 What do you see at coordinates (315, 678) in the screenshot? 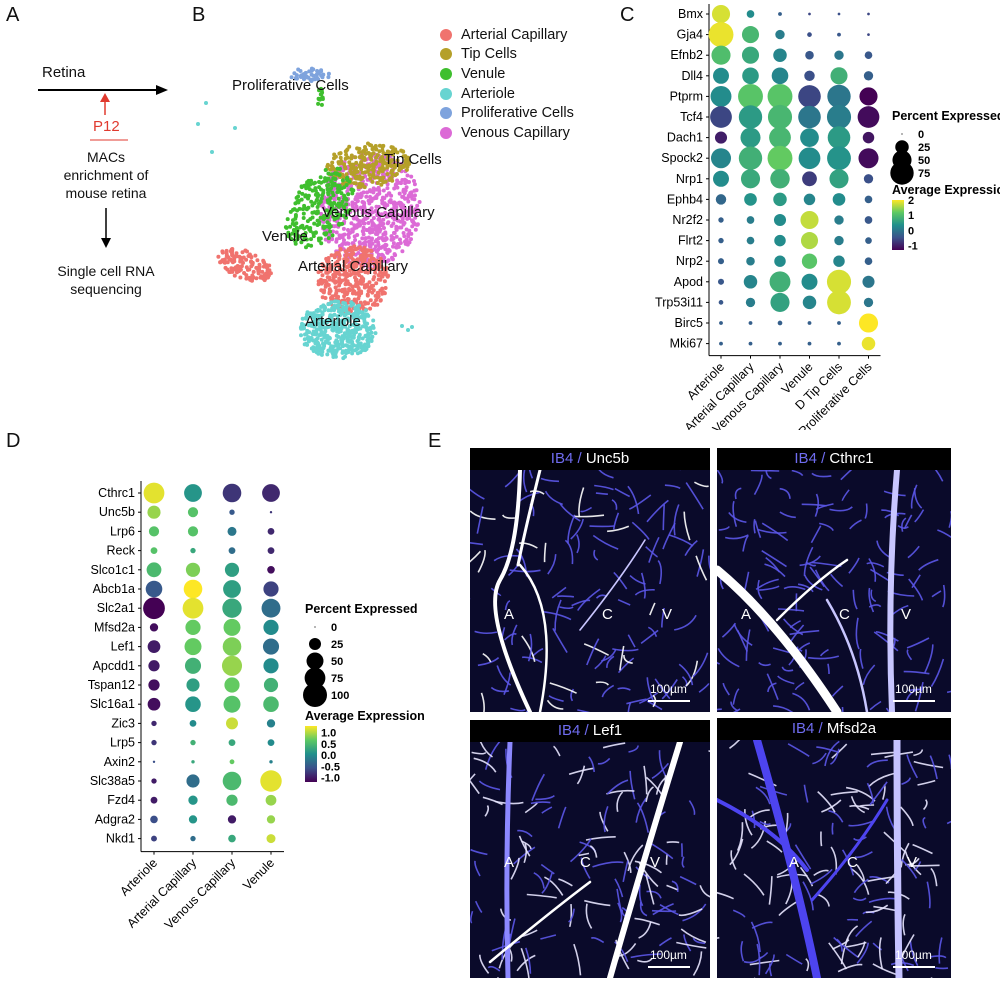
I see `pct-legend-dot` at bounding box center [315, 678].